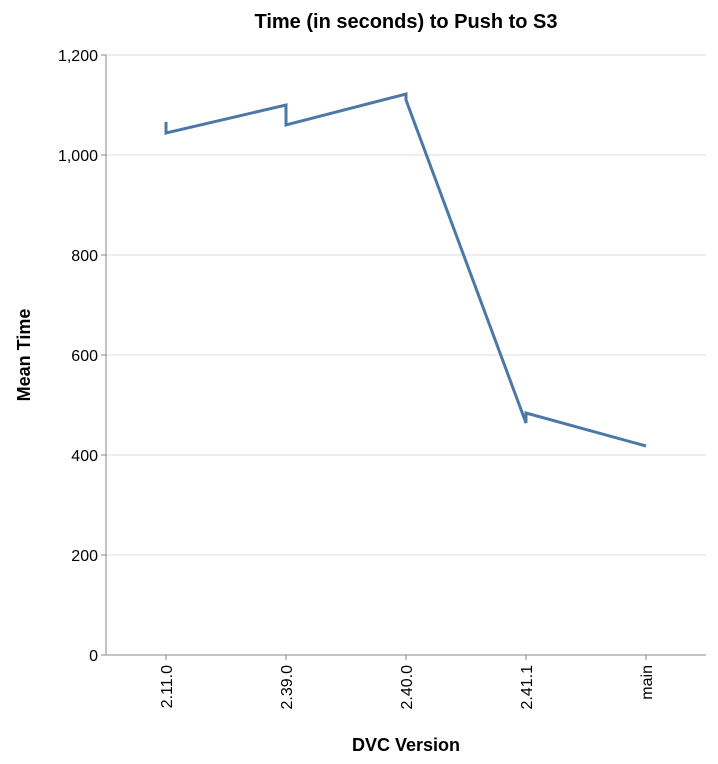 This screenshot has height=764, width=718. Describe the element at coordinates (647, 682) in the screenshot. I see `x-tick-label: main` at that location.